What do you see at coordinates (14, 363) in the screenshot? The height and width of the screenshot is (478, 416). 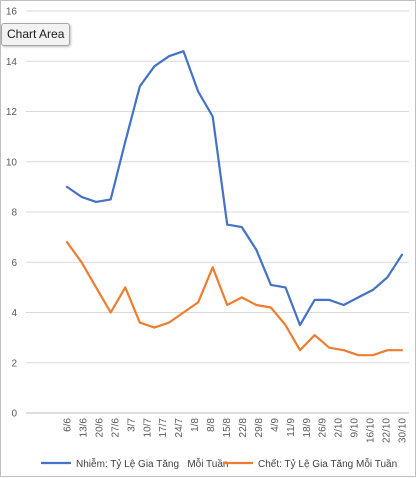 I see `y-tick-label-2: 2` at bounding box center [14, 363].